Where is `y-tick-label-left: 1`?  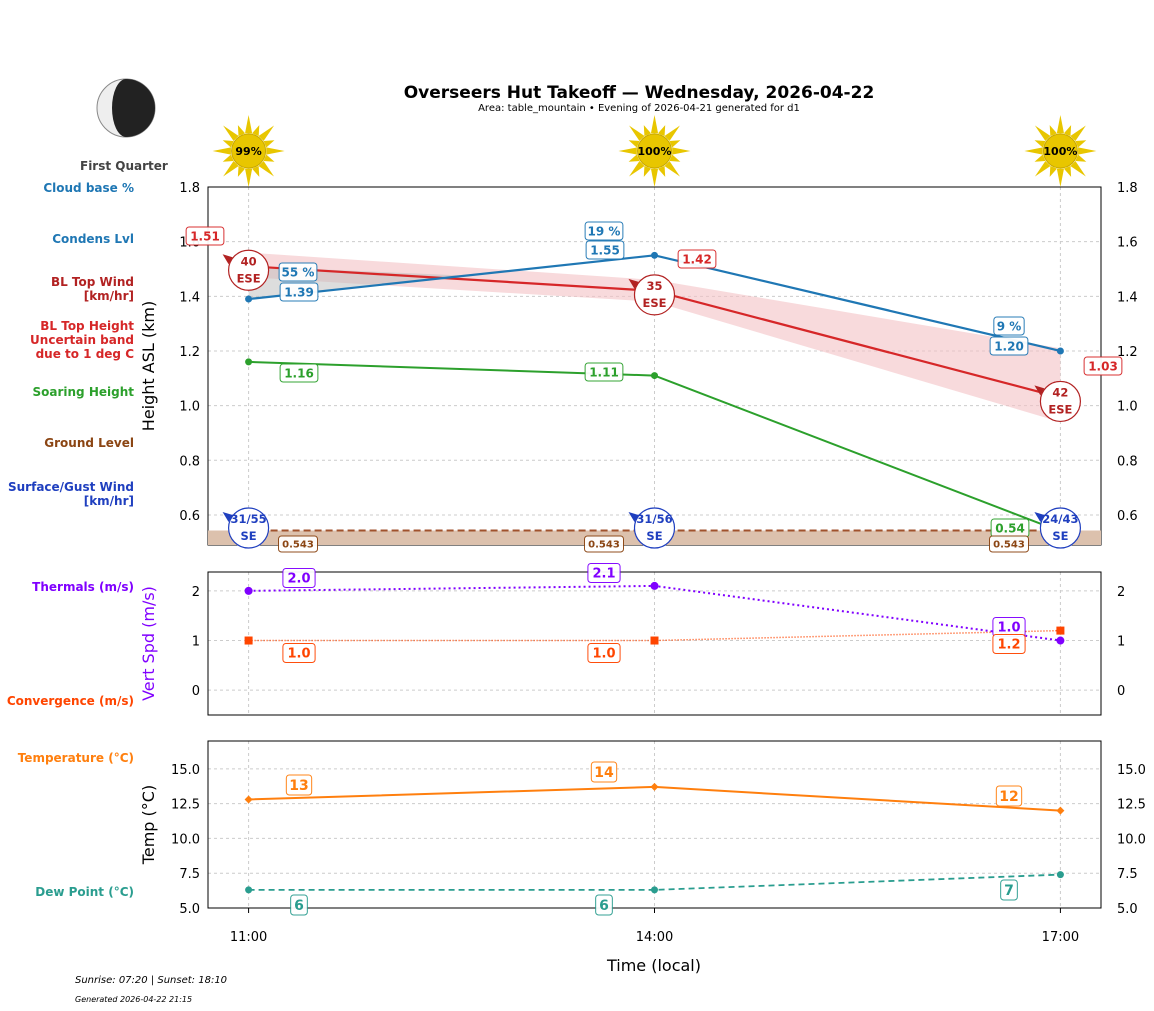 y-tick-label-left: 1 is located at coordinates (196, 642).